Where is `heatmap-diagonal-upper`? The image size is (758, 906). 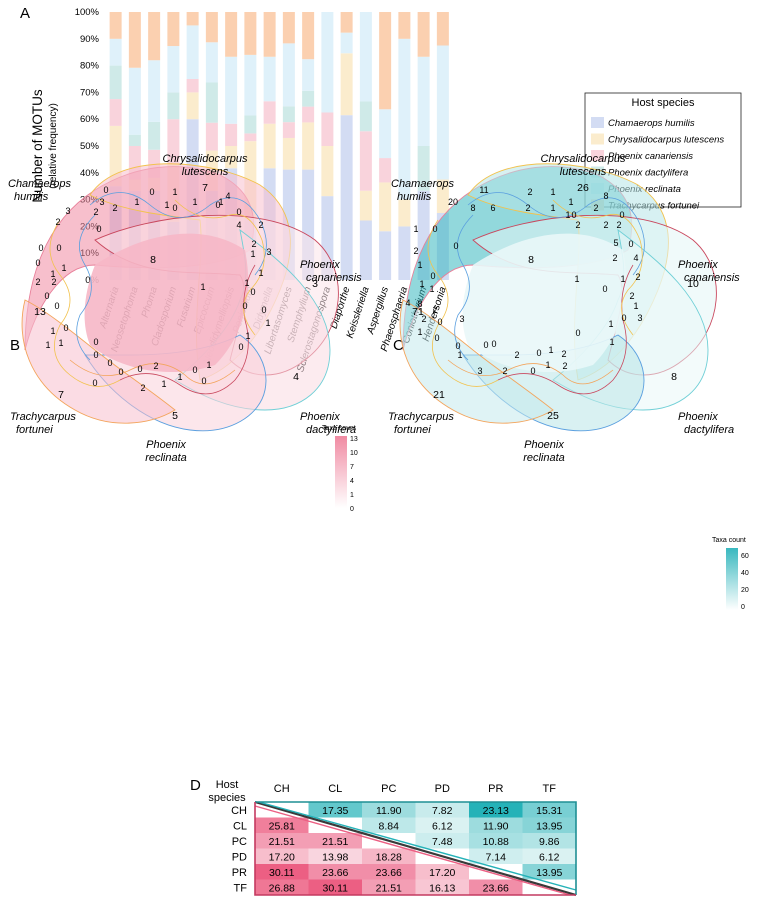 heatmap-diagonal-upper is located at coordinates (417, 846).